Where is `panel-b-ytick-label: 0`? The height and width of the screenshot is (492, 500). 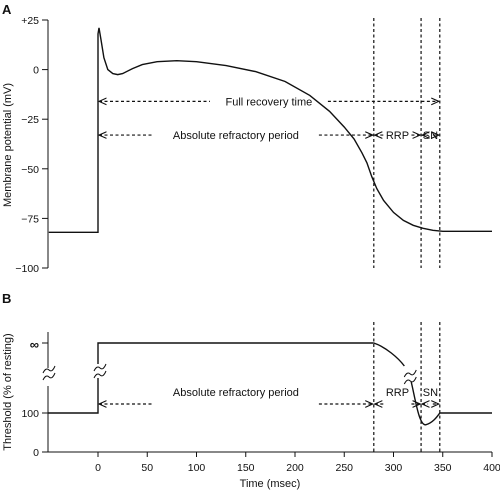
panel-b-ytick-label: 0 is located at coordinates (36, 453).